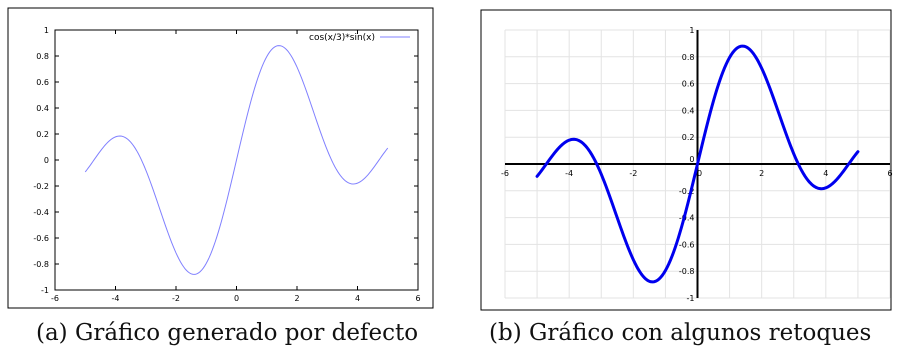 The width and height of the screenshot is (900, 356). Describe the element at coordinates (688, 137) in the screenshot. I see `chart-b-ytick-label: 0.2` at that location.